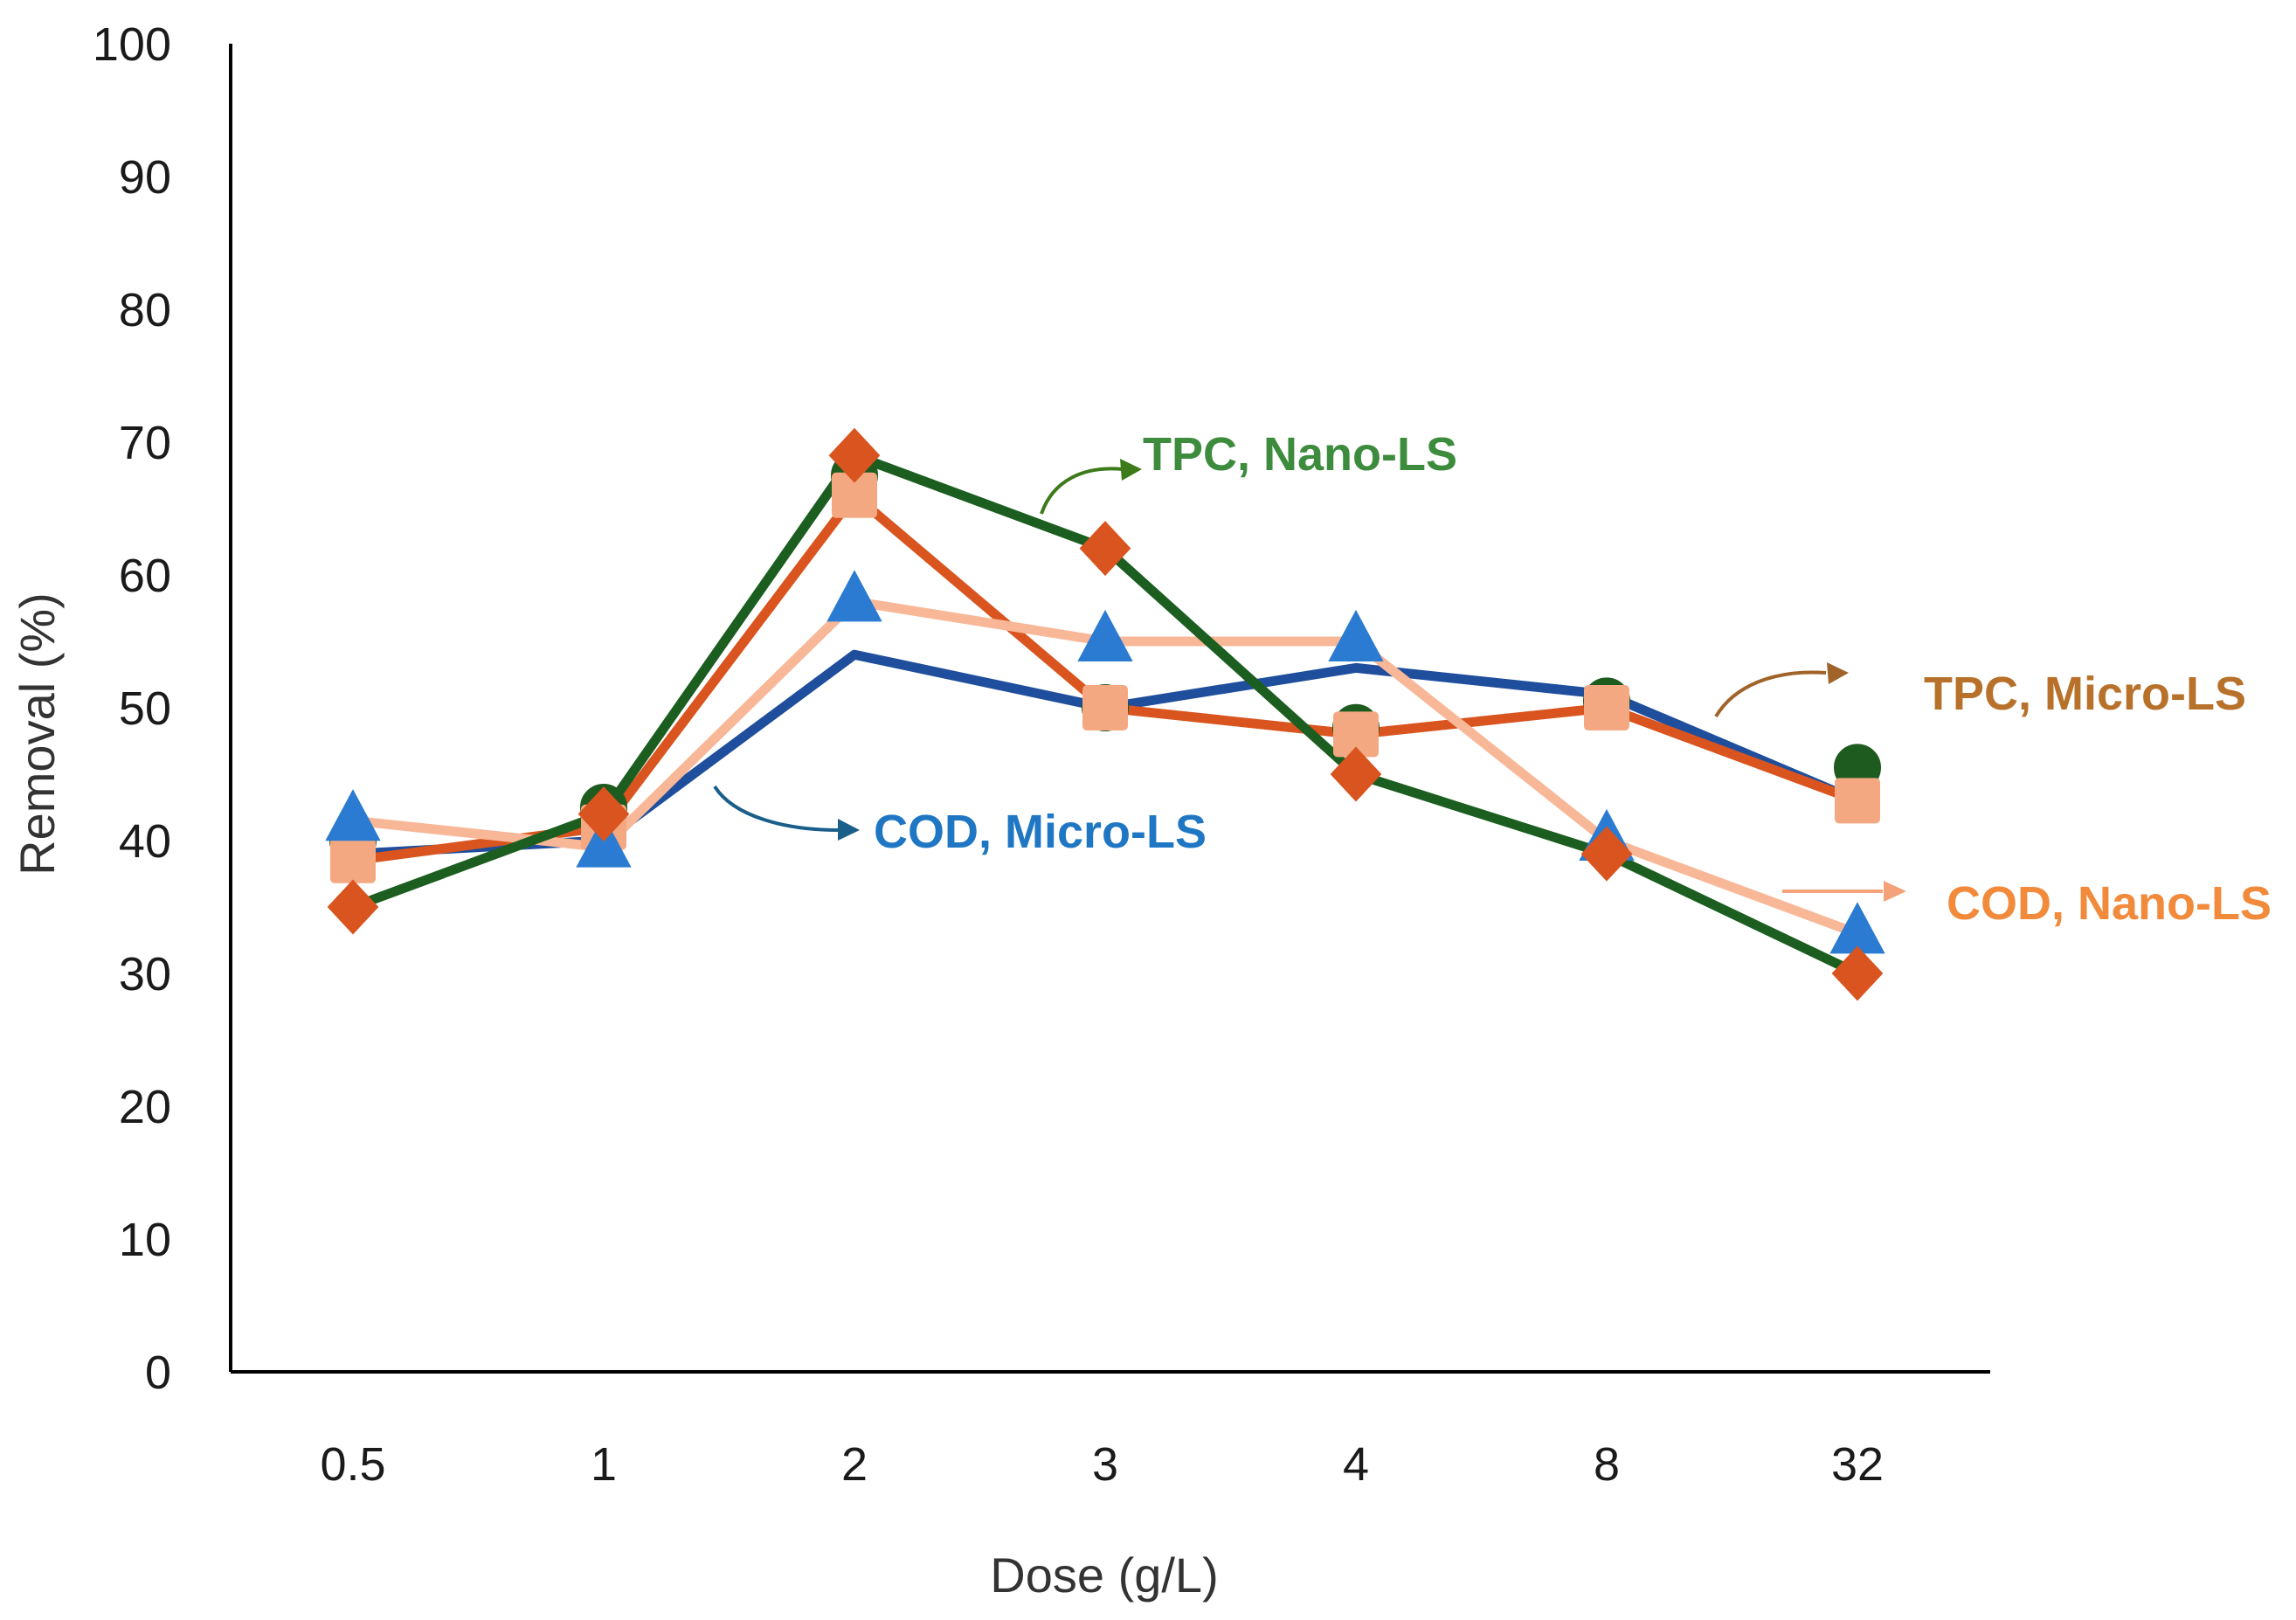 This screenshot has width=2296, height=1620. Describe the element at coordinates (1105, 1464) in the screenshot. I see `x-tick-label: 3` at that location.